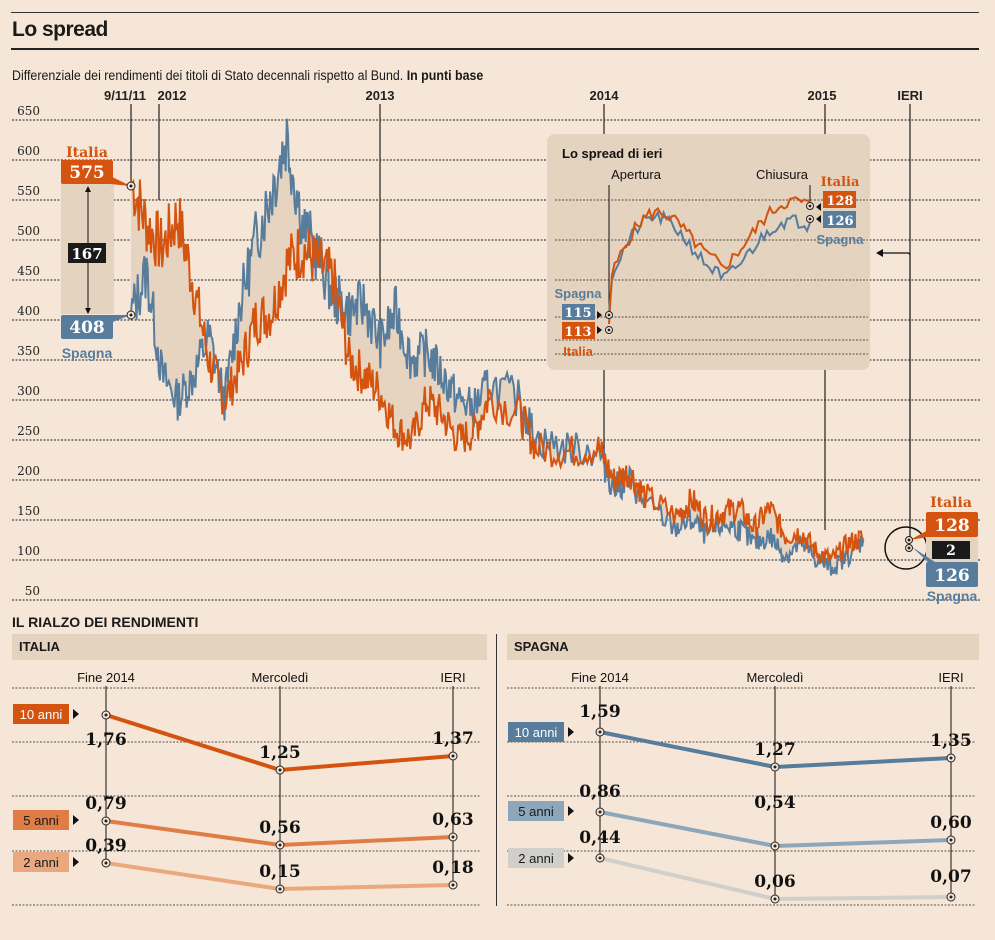 The image size is (995, 940). What do you see at coordinates (28, 431) in the screenshot?
I see `y-tick-label: 250` at bounding box center [28, 431].